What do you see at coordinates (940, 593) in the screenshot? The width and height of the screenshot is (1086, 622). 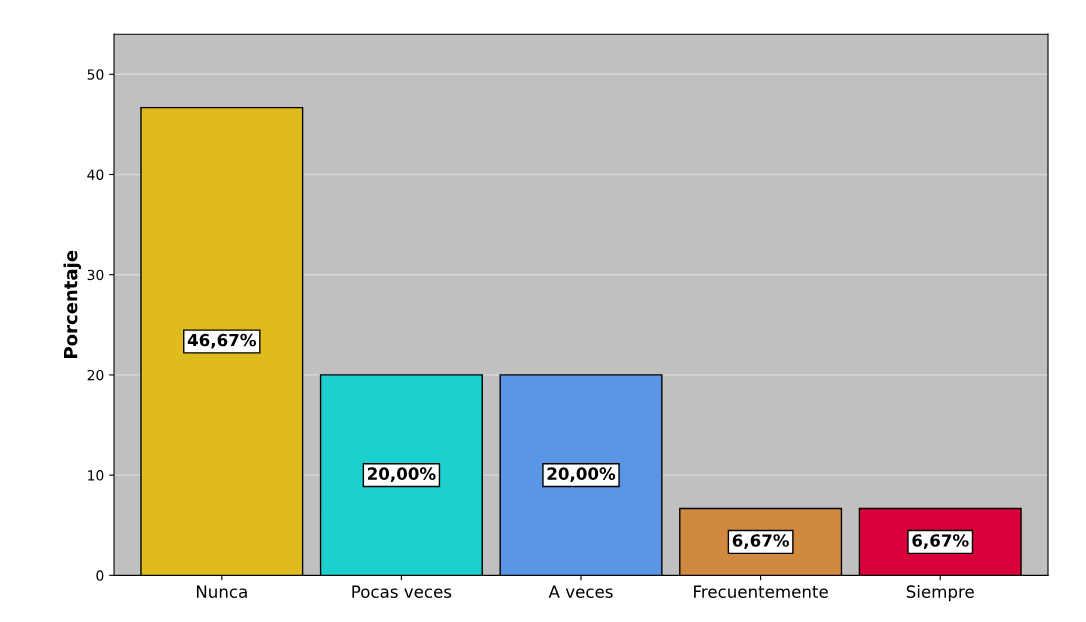 I see `x-tick-label: Siempre` at bounding box center [940, 593].